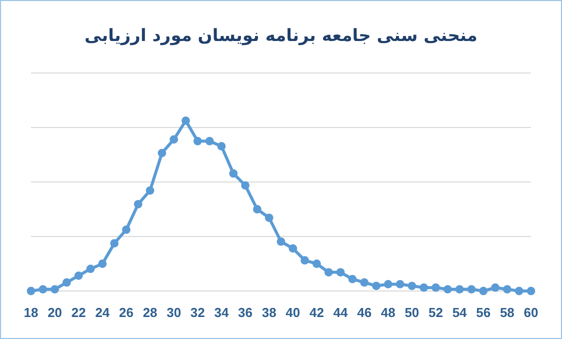 This screenshot has height=339, width=562. I want to click on x-tick-label: 46, so click(364, 312).